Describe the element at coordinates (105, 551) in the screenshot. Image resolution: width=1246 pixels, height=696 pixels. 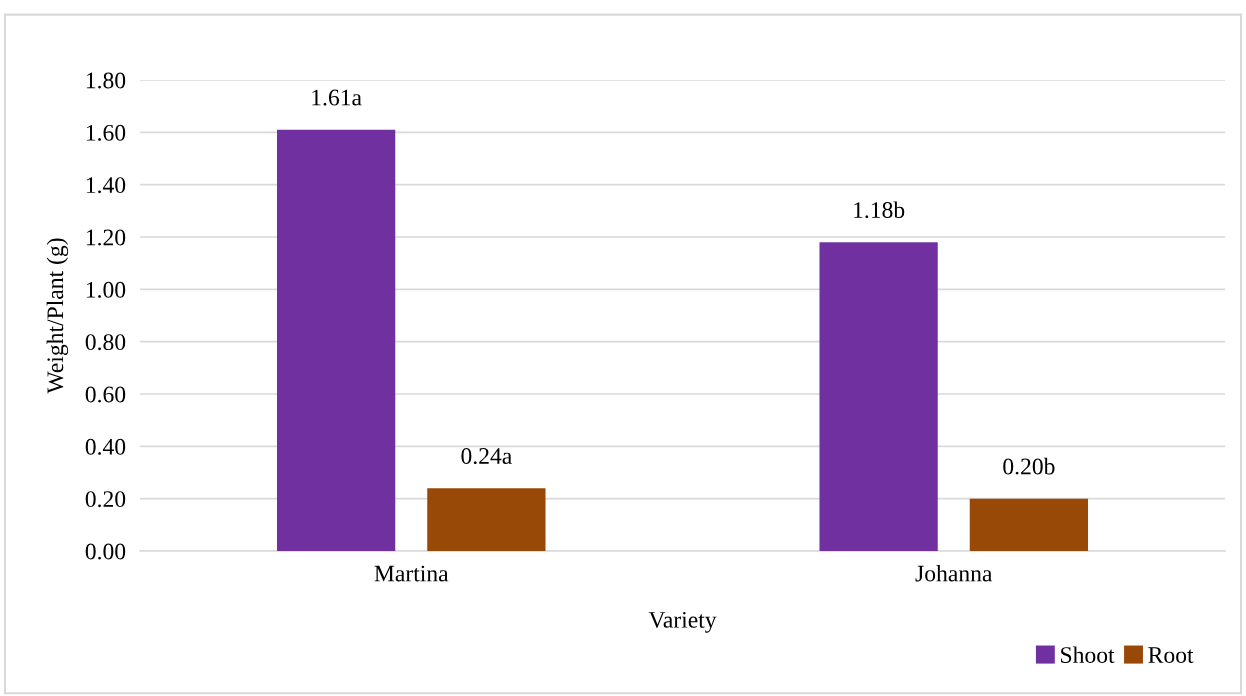
I see `y-tick-label: 0.00` at that location.